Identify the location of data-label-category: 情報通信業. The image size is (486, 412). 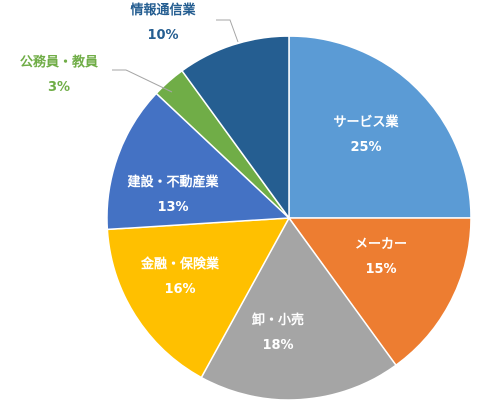
(163, 10).